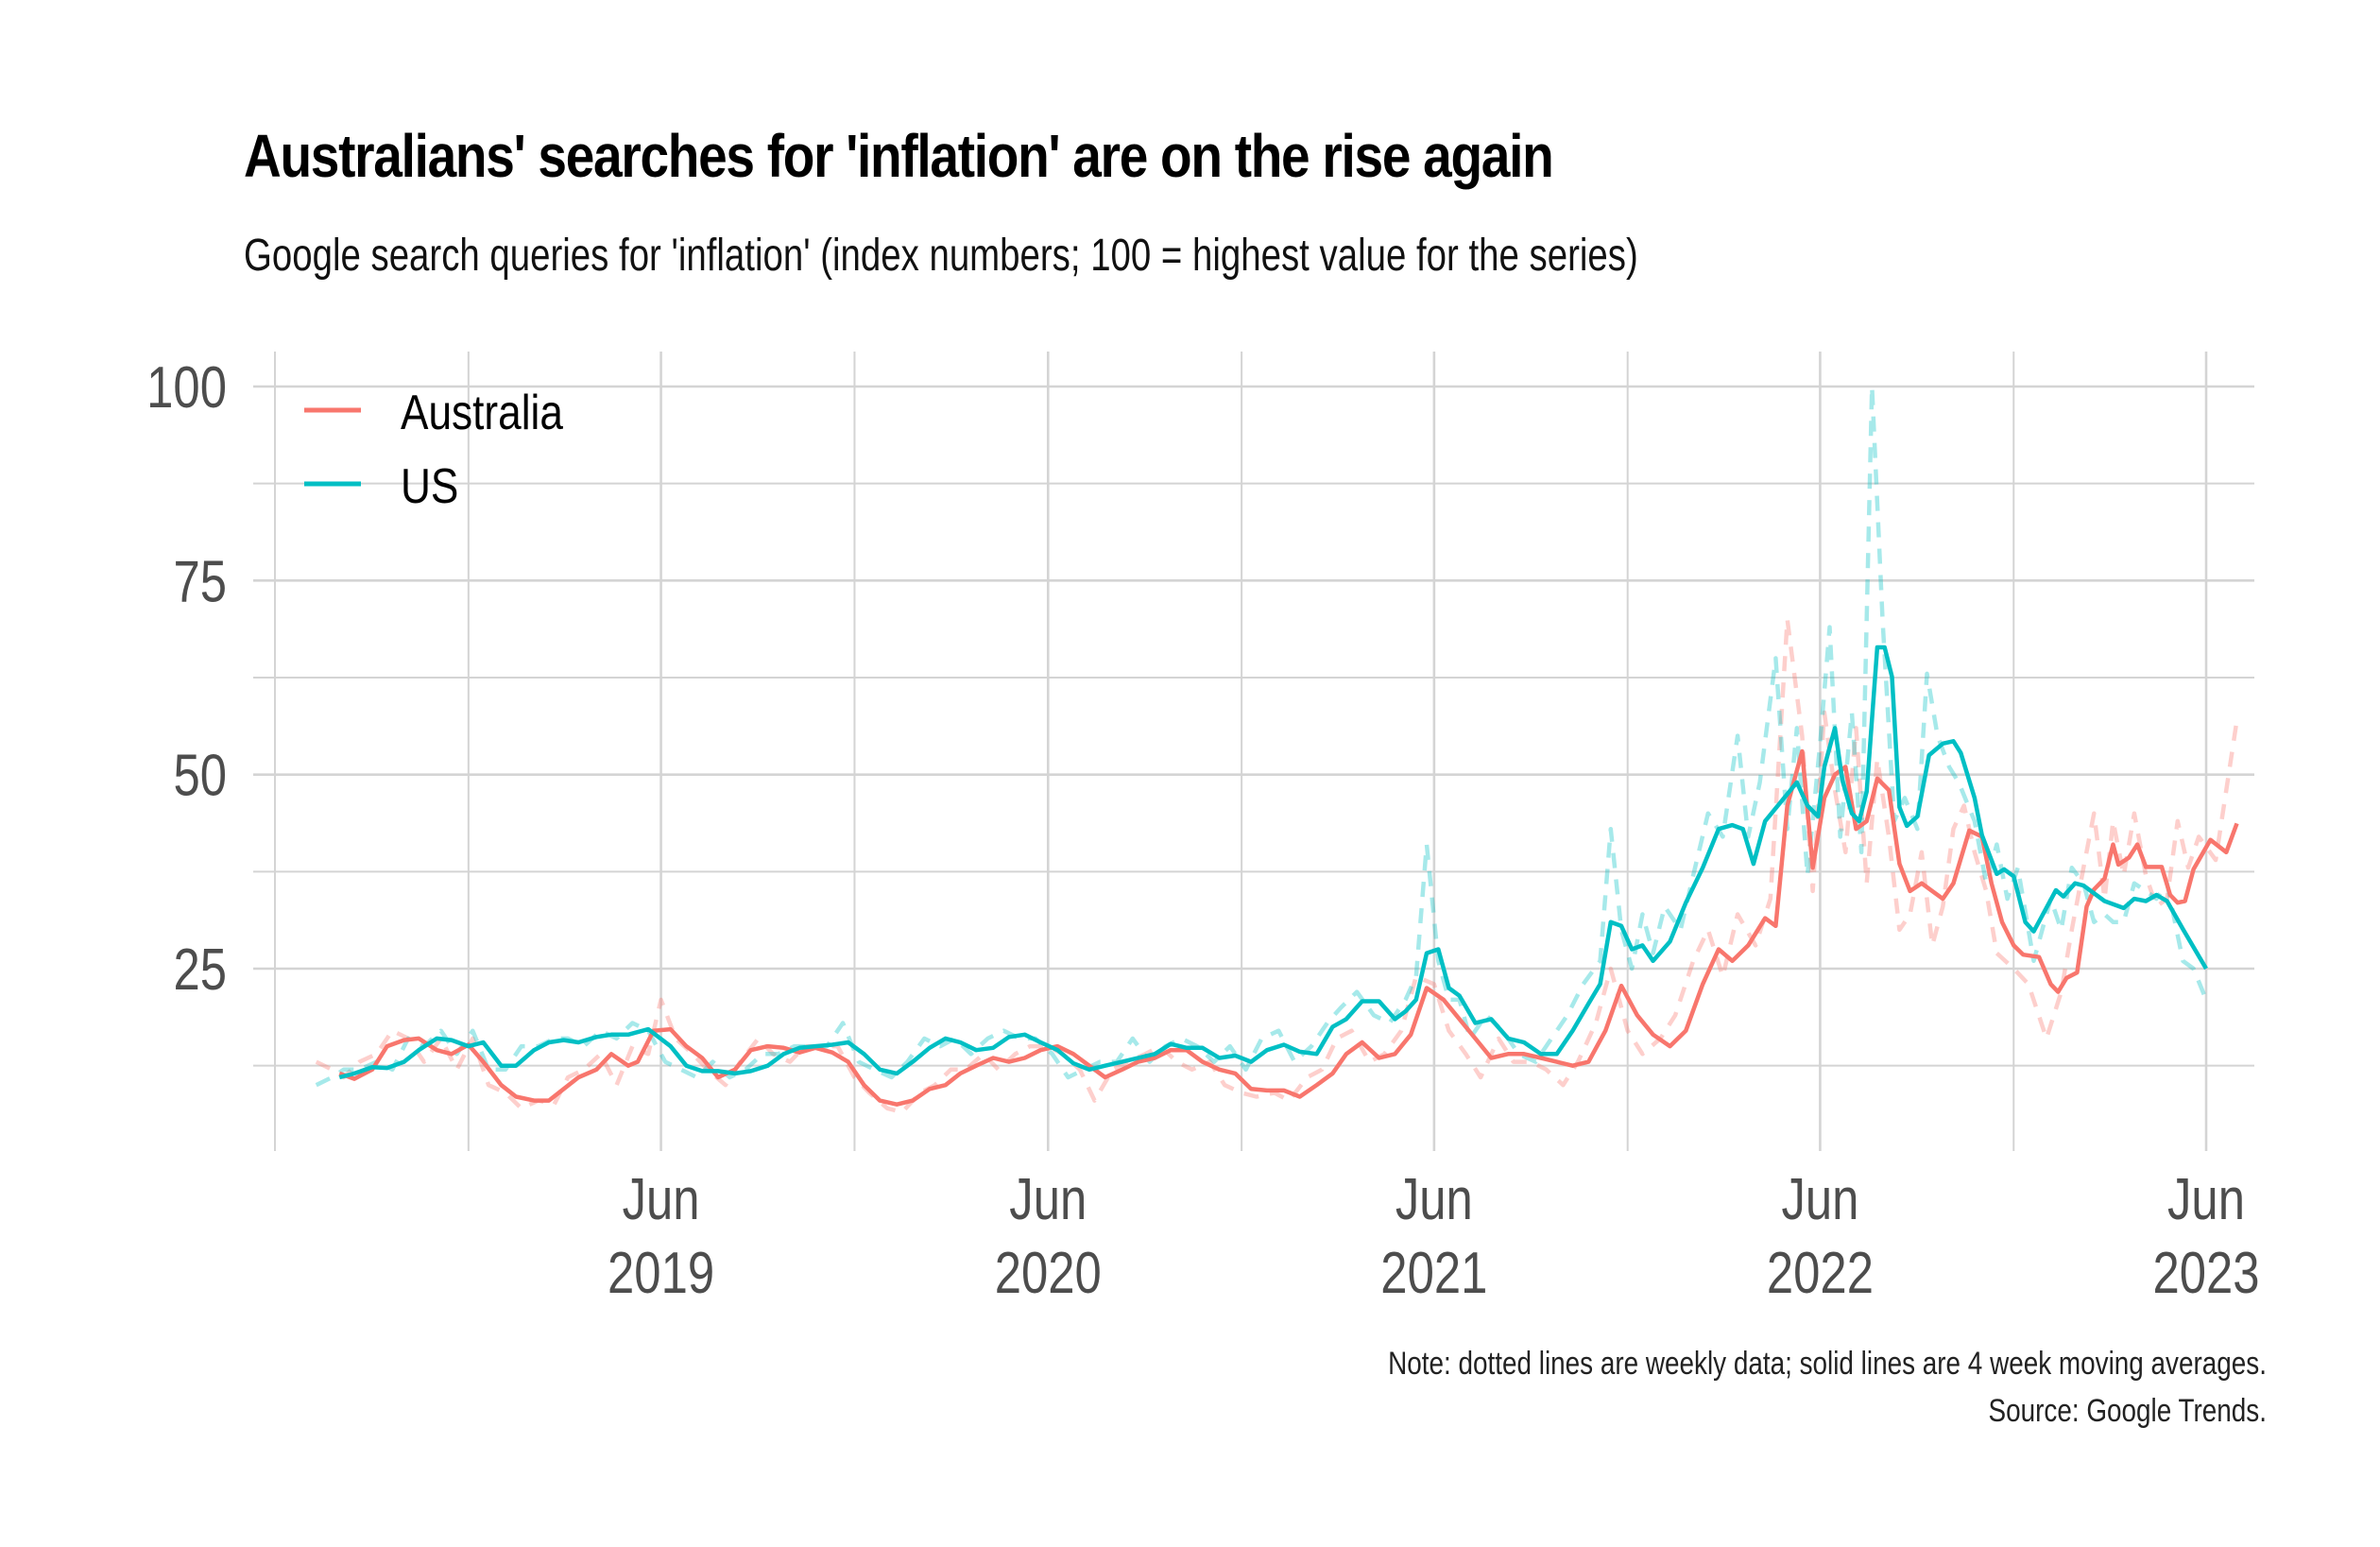 The image size is (2380, 1547). I want to click on y-tick-label: 100, so click(187, 388).